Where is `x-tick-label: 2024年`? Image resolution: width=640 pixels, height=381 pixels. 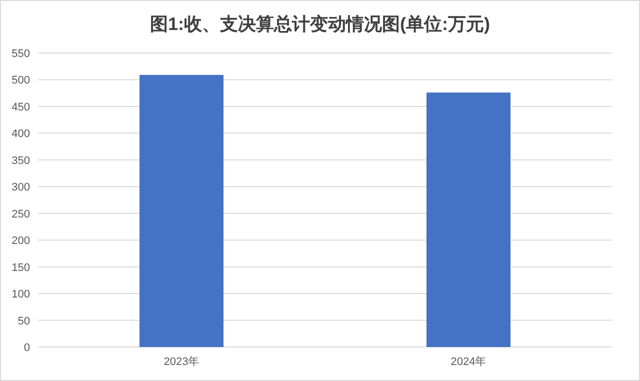 x-tick-label: 2024年 is located at coordinates (468, 362).